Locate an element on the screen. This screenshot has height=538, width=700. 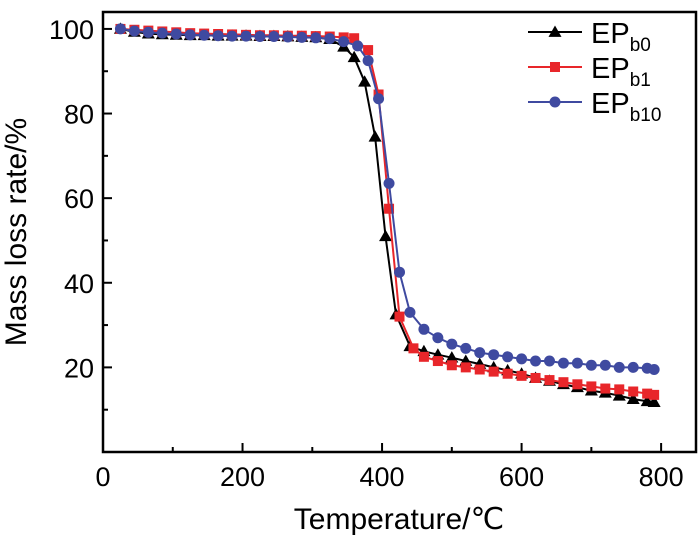
x-tick-label: 800 is located at coordinates (661, 477).